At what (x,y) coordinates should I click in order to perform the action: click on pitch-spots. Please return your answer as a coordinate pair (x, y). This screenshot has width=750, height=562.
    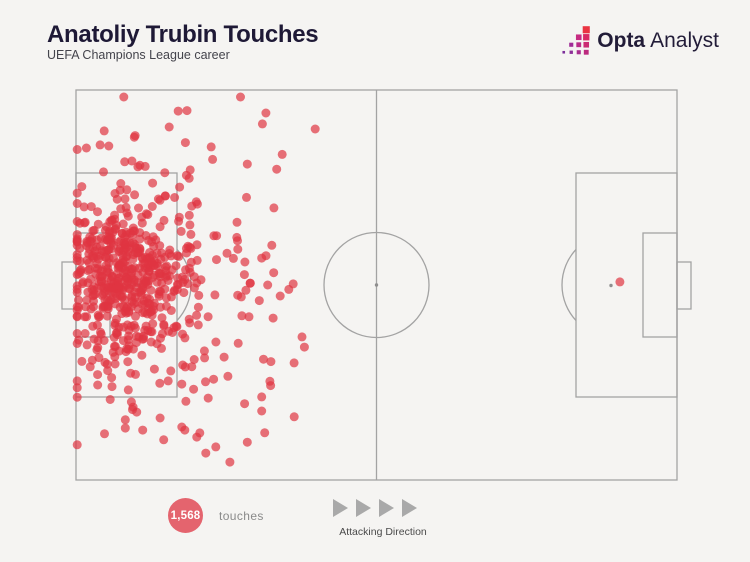
    Looking at the image, I should click on (375, 285).